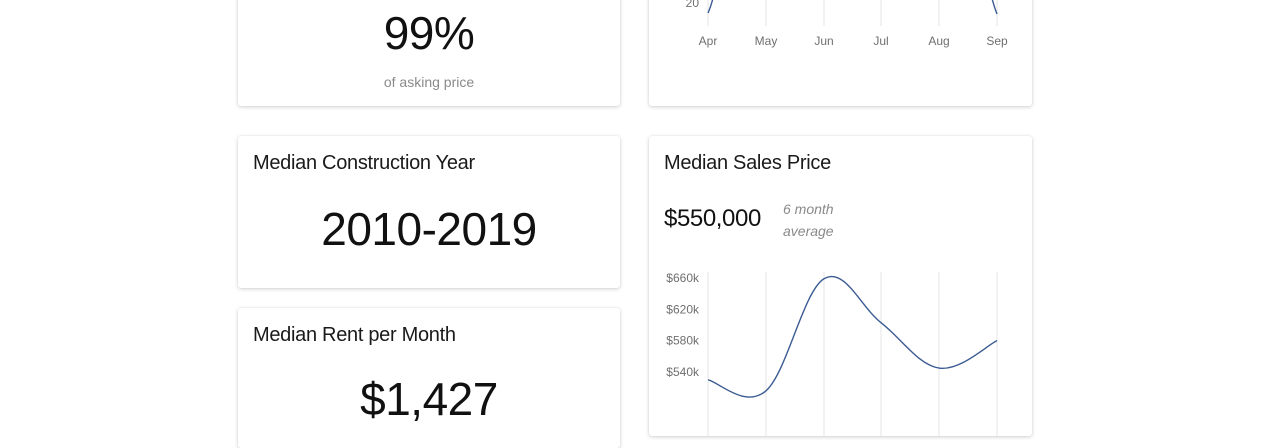 The width and height of the screenshot is (1280, 448). I want to click on y-tick-label: $580k, so click(683, 341).